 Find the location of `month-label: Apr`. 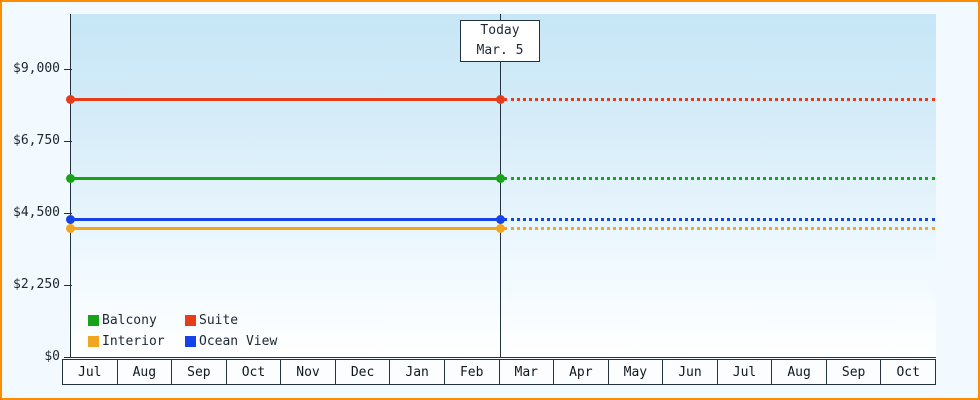

month-label: Apr is located at coordinates (580, 372).